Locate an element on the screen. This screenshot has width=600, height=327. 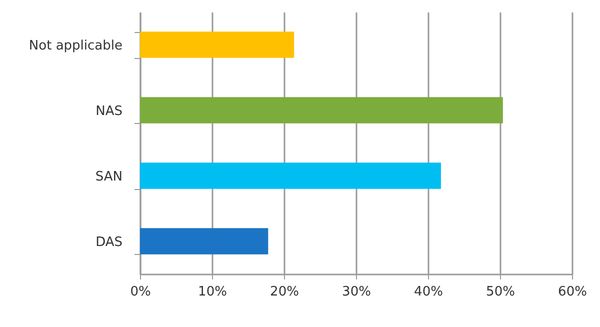
y-tick-label: NAS is located at coordinates (109, 111).